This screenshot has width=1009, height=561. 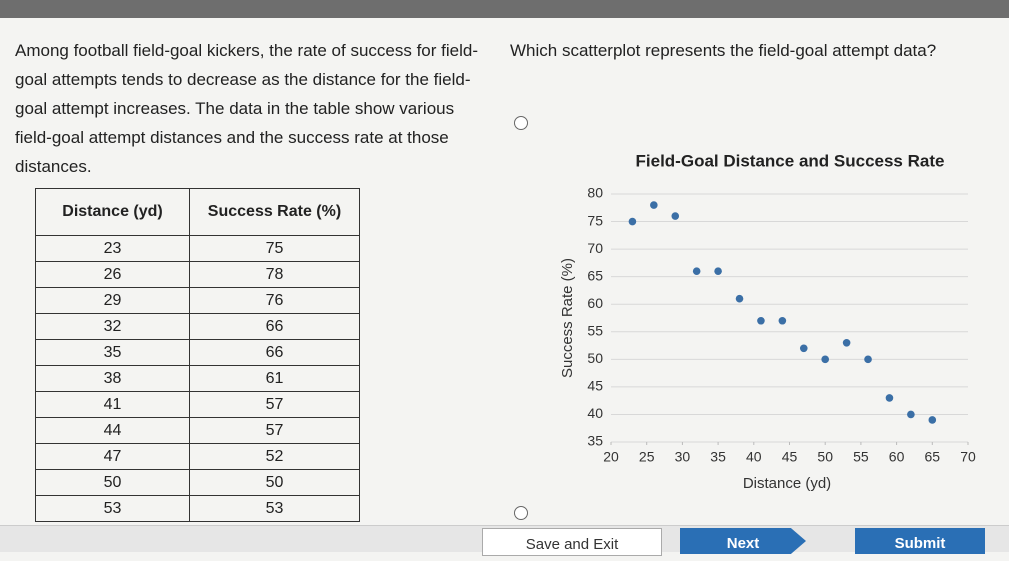 I want to click on y-tick-label: 50, so click(x=595, y=358).